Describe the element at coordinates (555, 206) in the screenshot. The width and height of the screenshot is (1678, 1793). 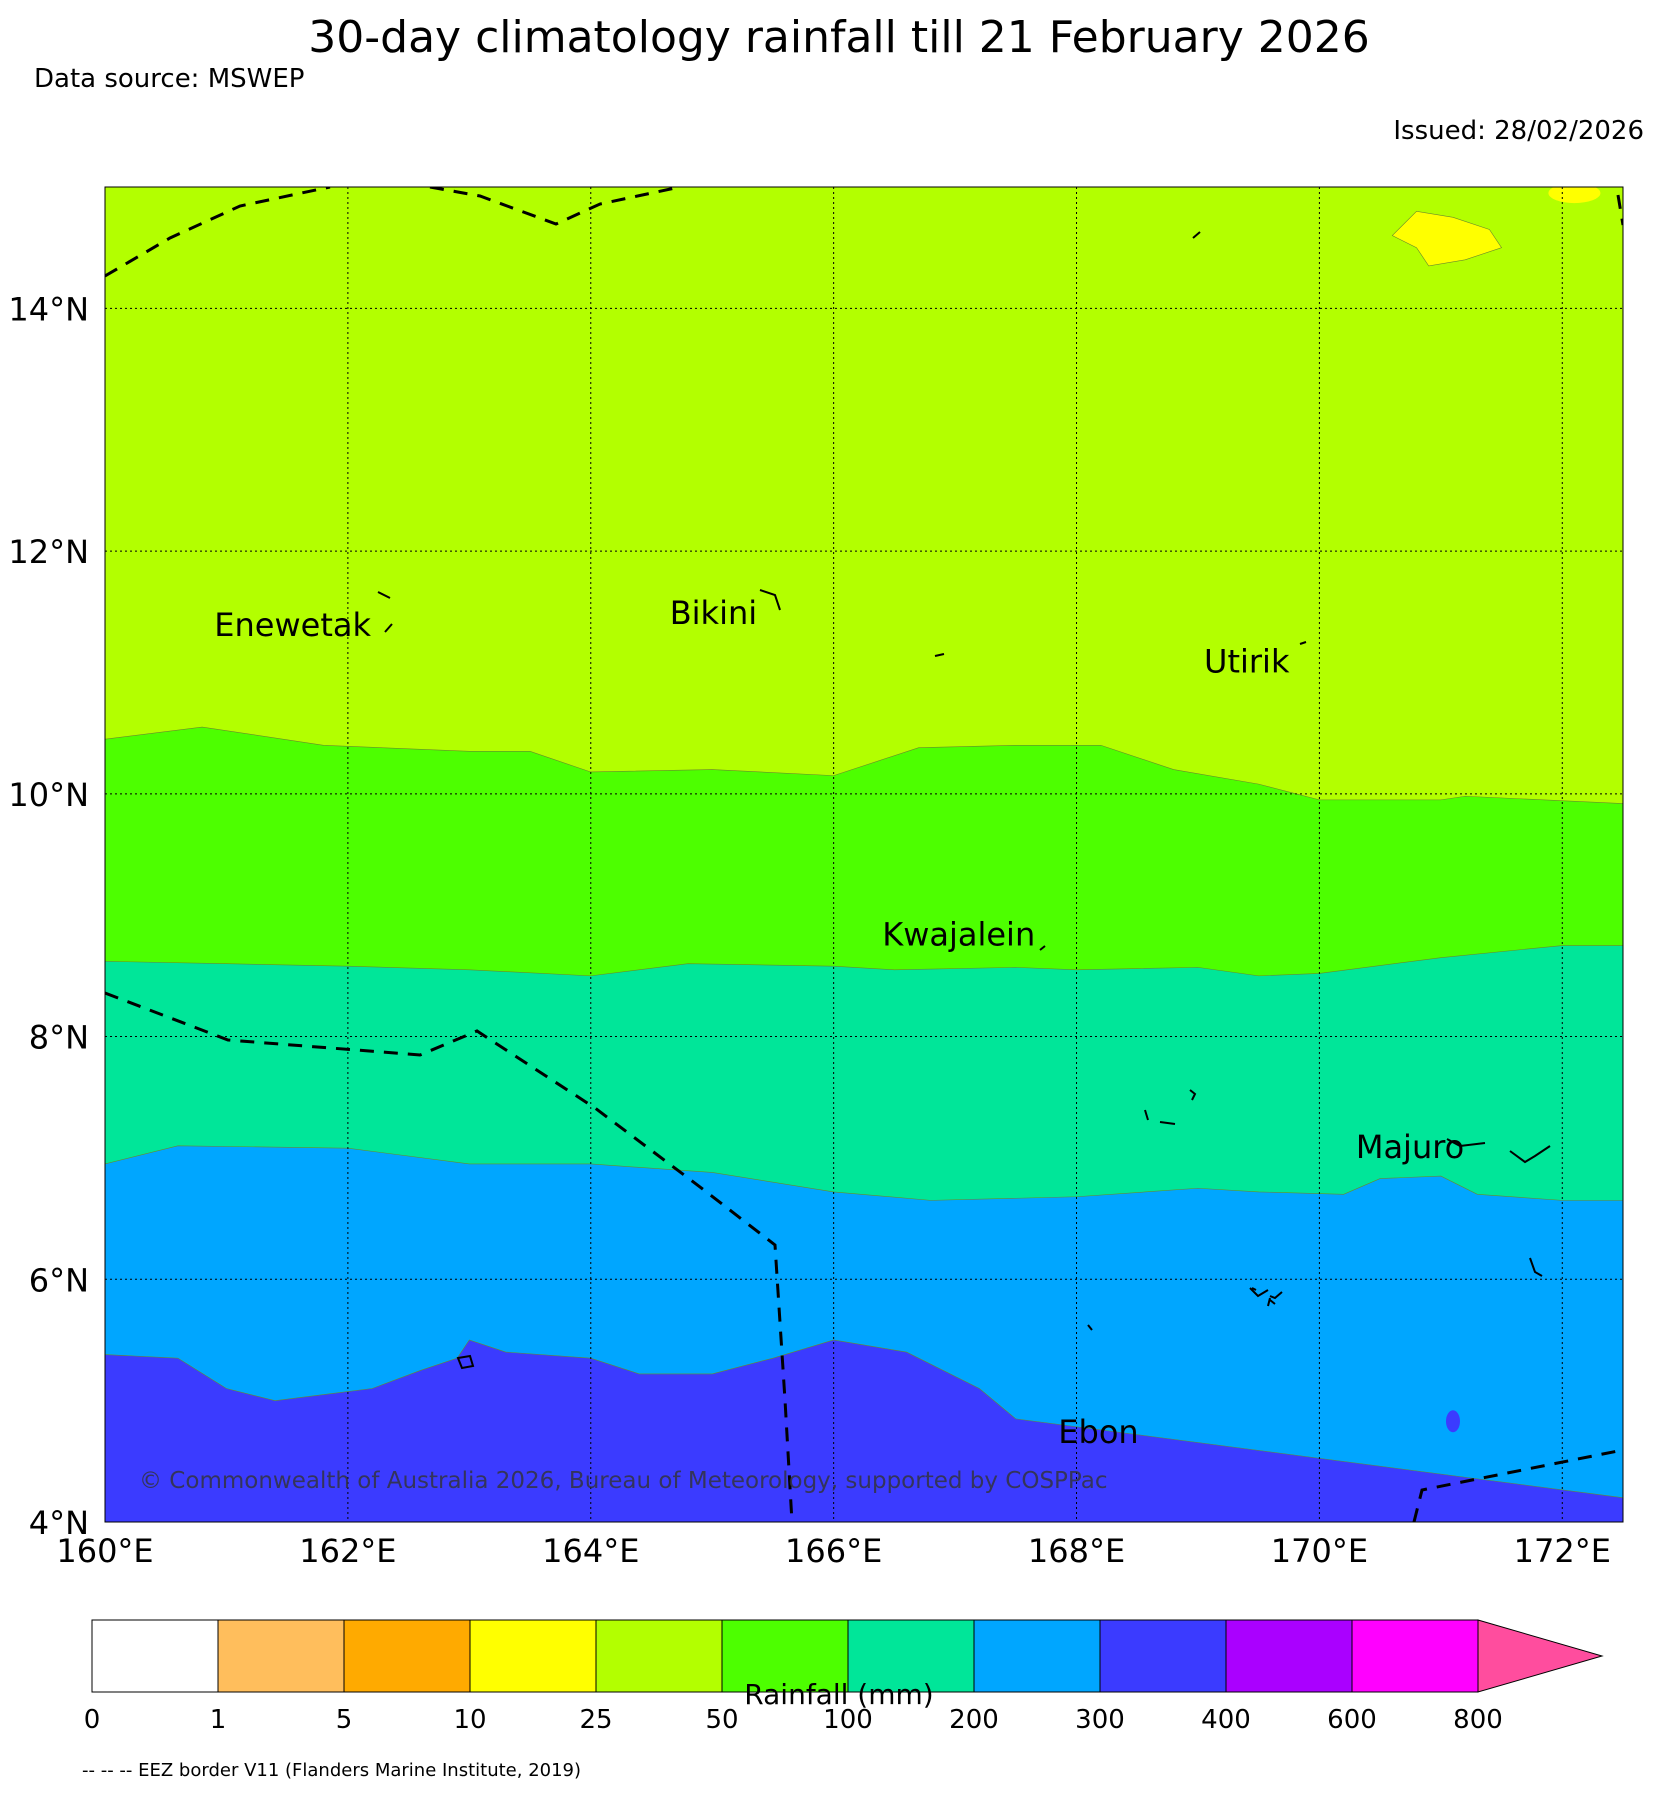
I see `eez-line-north` at that location.